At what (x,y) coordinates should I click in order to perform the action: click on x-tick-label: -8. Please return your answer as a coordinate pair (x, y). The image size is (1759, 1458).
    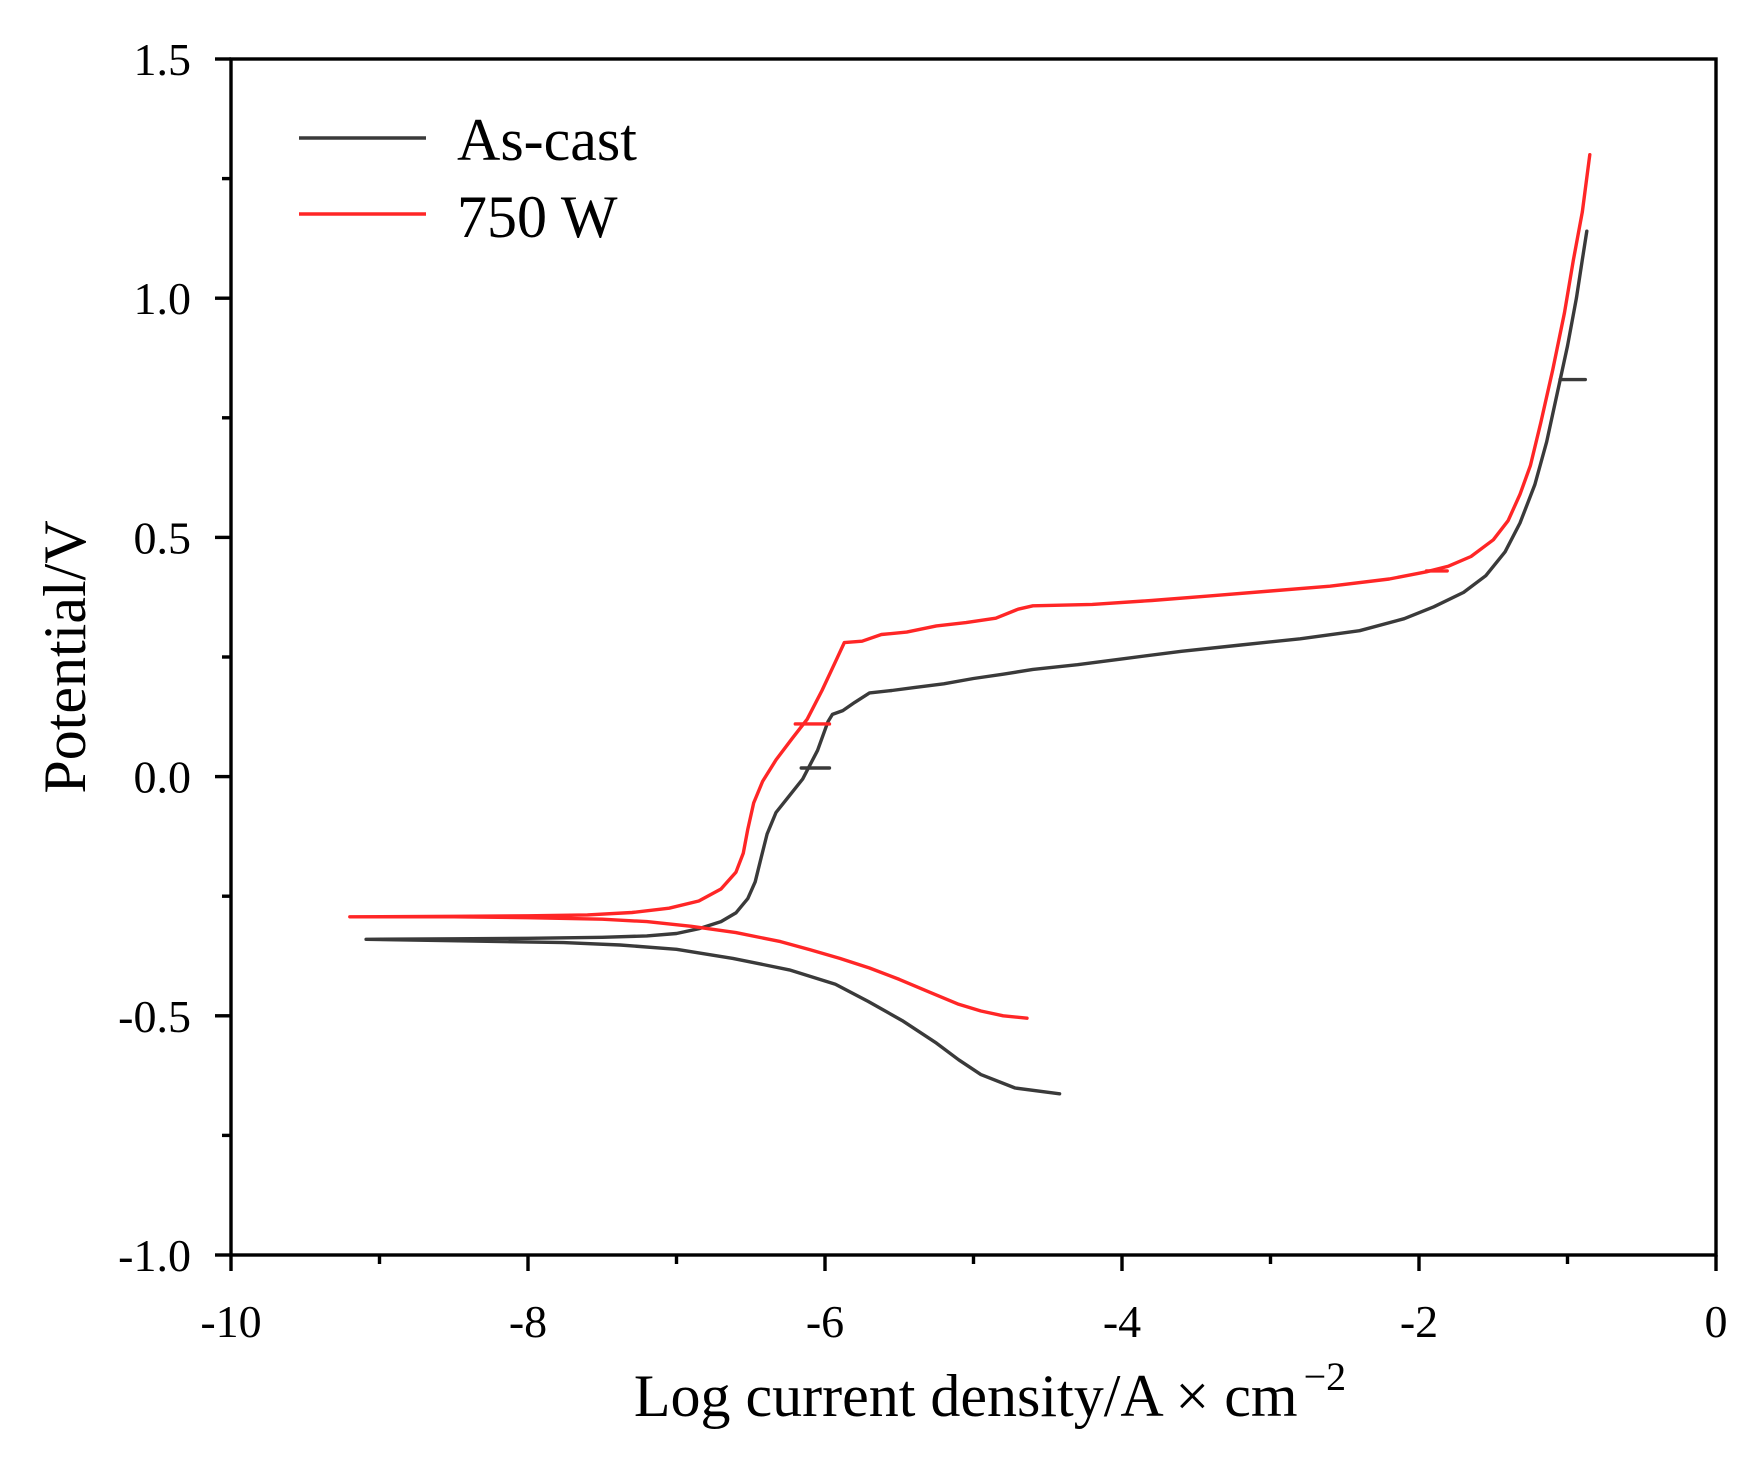
    Looking at the image, I should click on (528, 1321).